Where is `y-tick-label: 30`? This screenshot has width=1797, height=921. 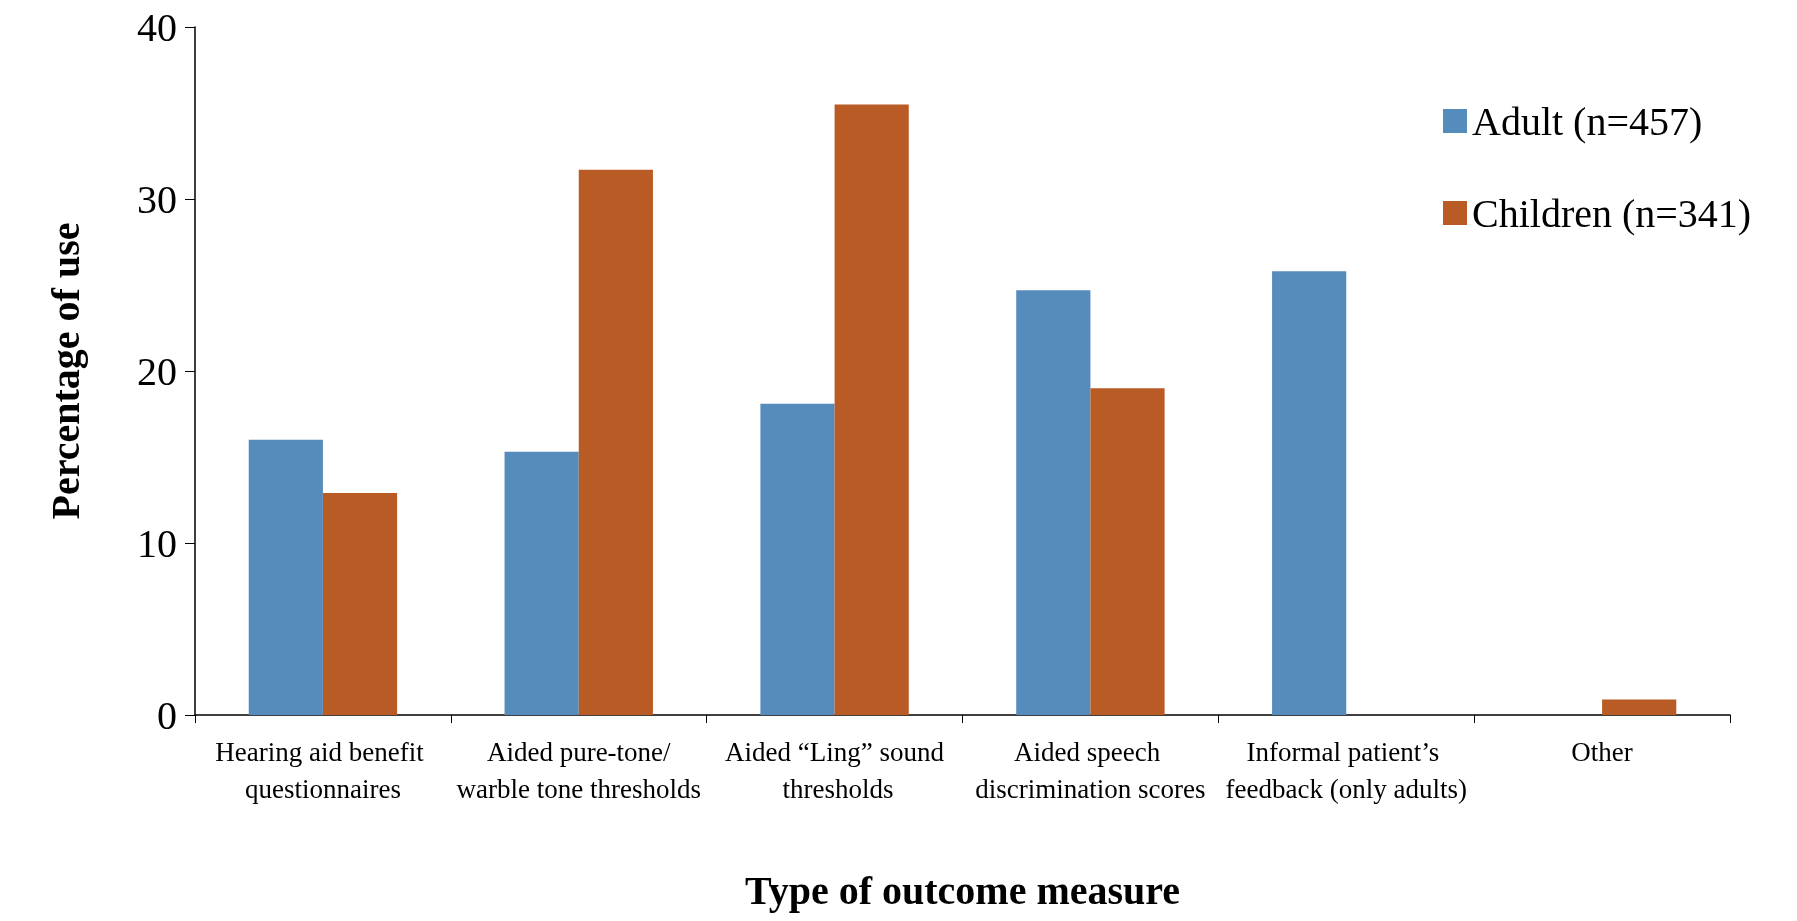
y-tick-label: 30 is located at coordinates (157, 199).